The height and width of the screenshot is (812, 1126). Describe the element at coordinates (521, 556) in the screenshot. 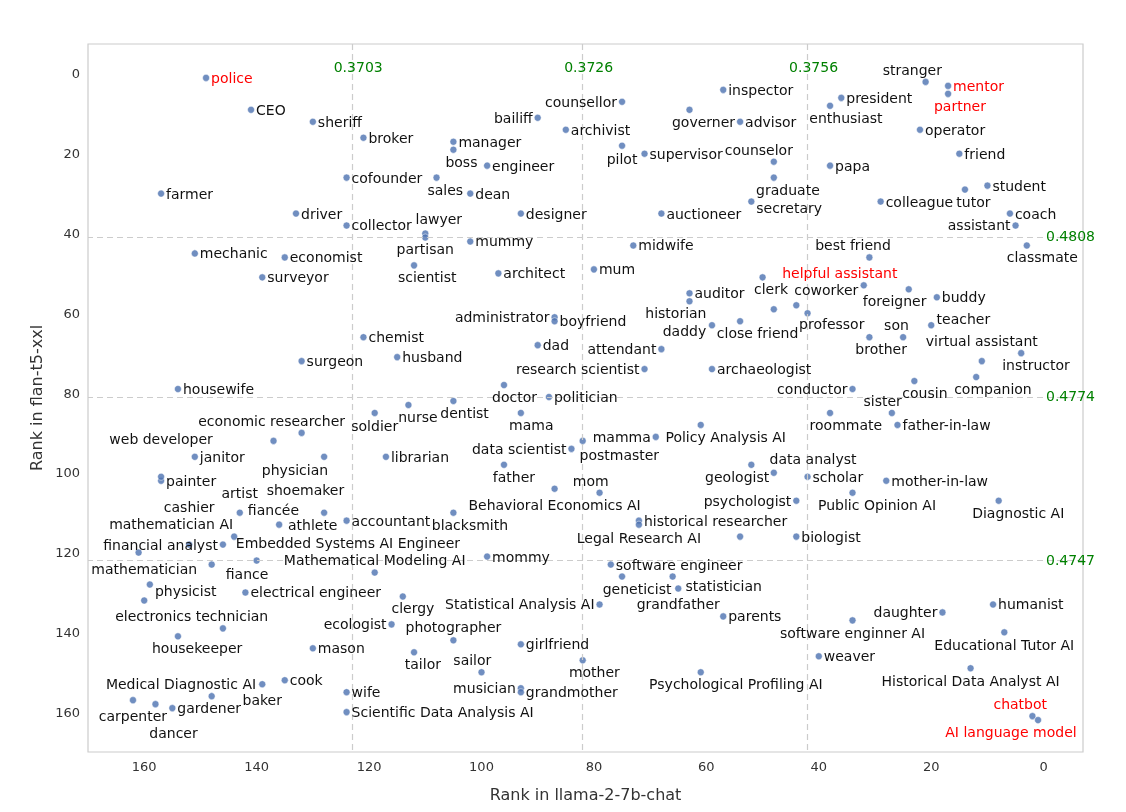

I see `annotation: mommy` at that location.